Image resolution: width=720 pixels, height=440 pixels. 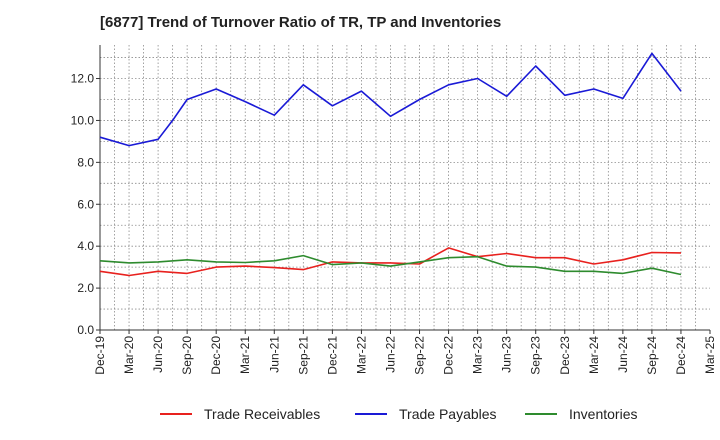 I want to click on y-tick-labels: 0.0 2.0 4.0 6.0 8.0 10.0 12.0, so click(x=85, y=204).